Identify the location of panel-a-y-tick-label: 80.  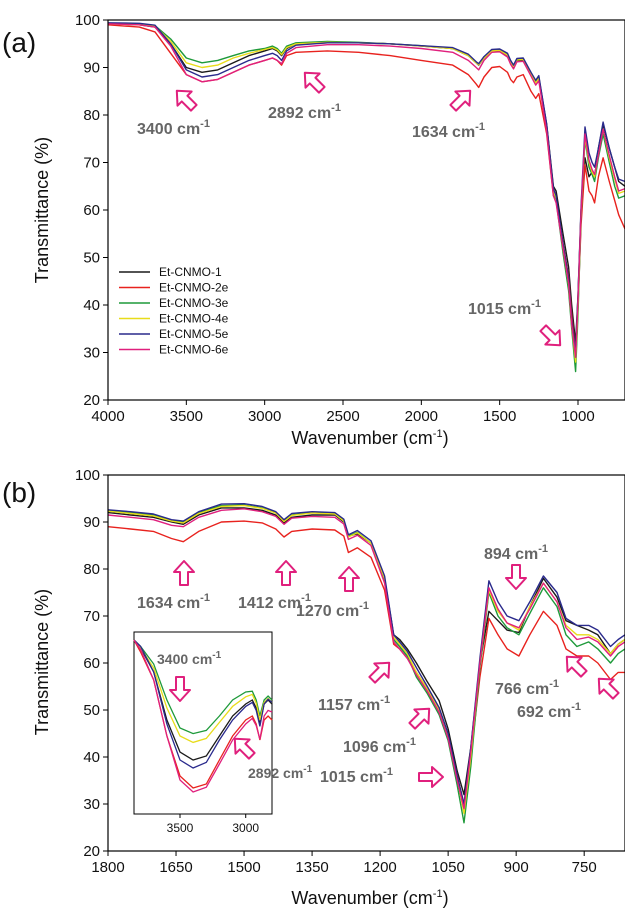
(91, 115).